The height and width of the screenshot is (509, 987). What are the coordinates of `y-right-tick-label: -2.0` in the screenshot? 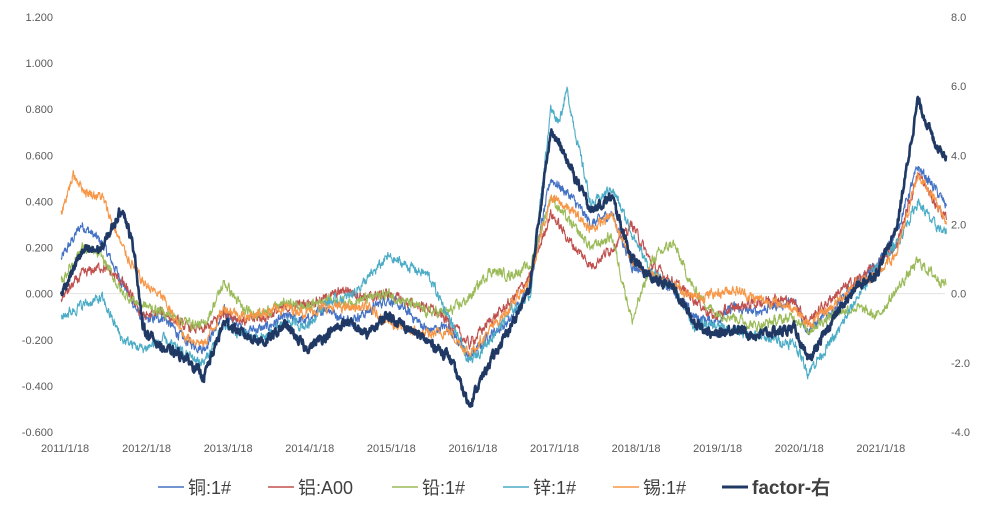 It's located at (960, 364).